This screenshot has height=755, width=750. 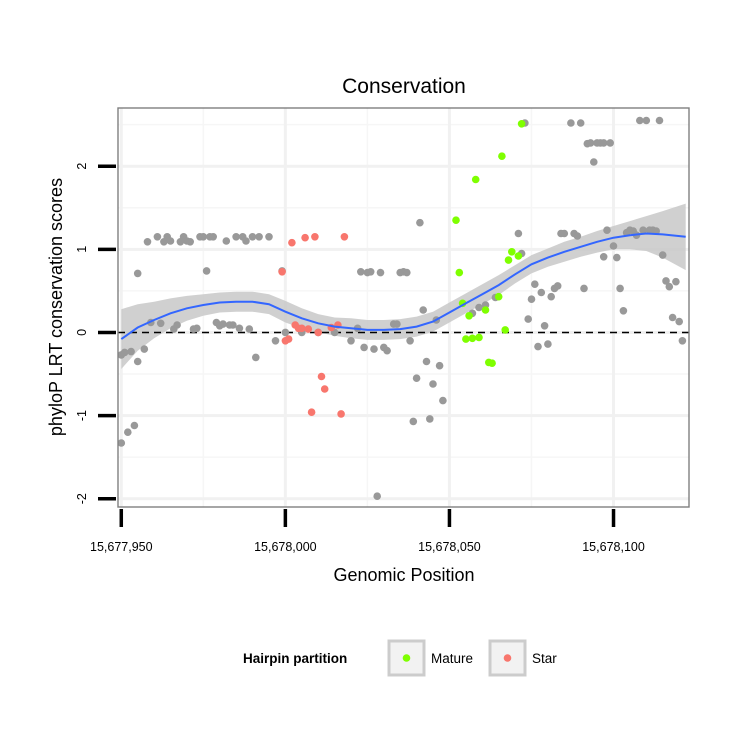 I want to click on x-tick-label: 15,678,000, so click(x=285, y=547).